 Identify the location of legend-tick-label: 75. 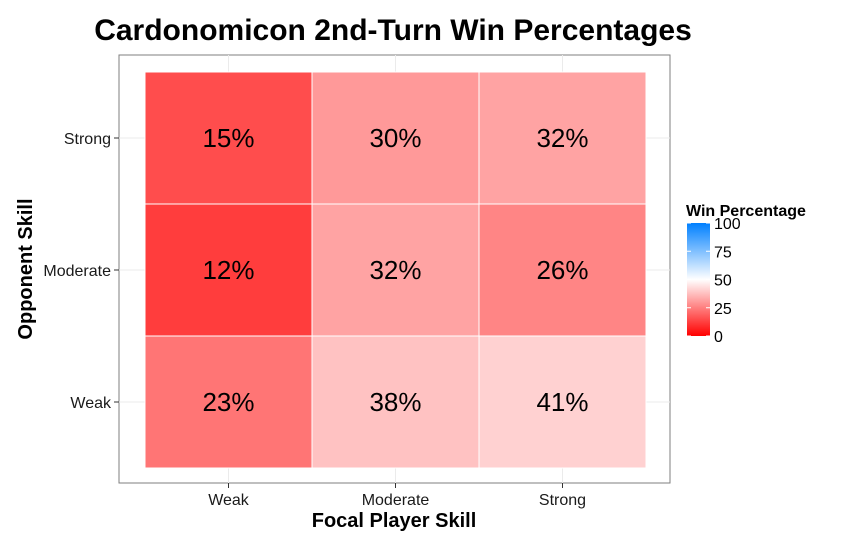
(723, 252).